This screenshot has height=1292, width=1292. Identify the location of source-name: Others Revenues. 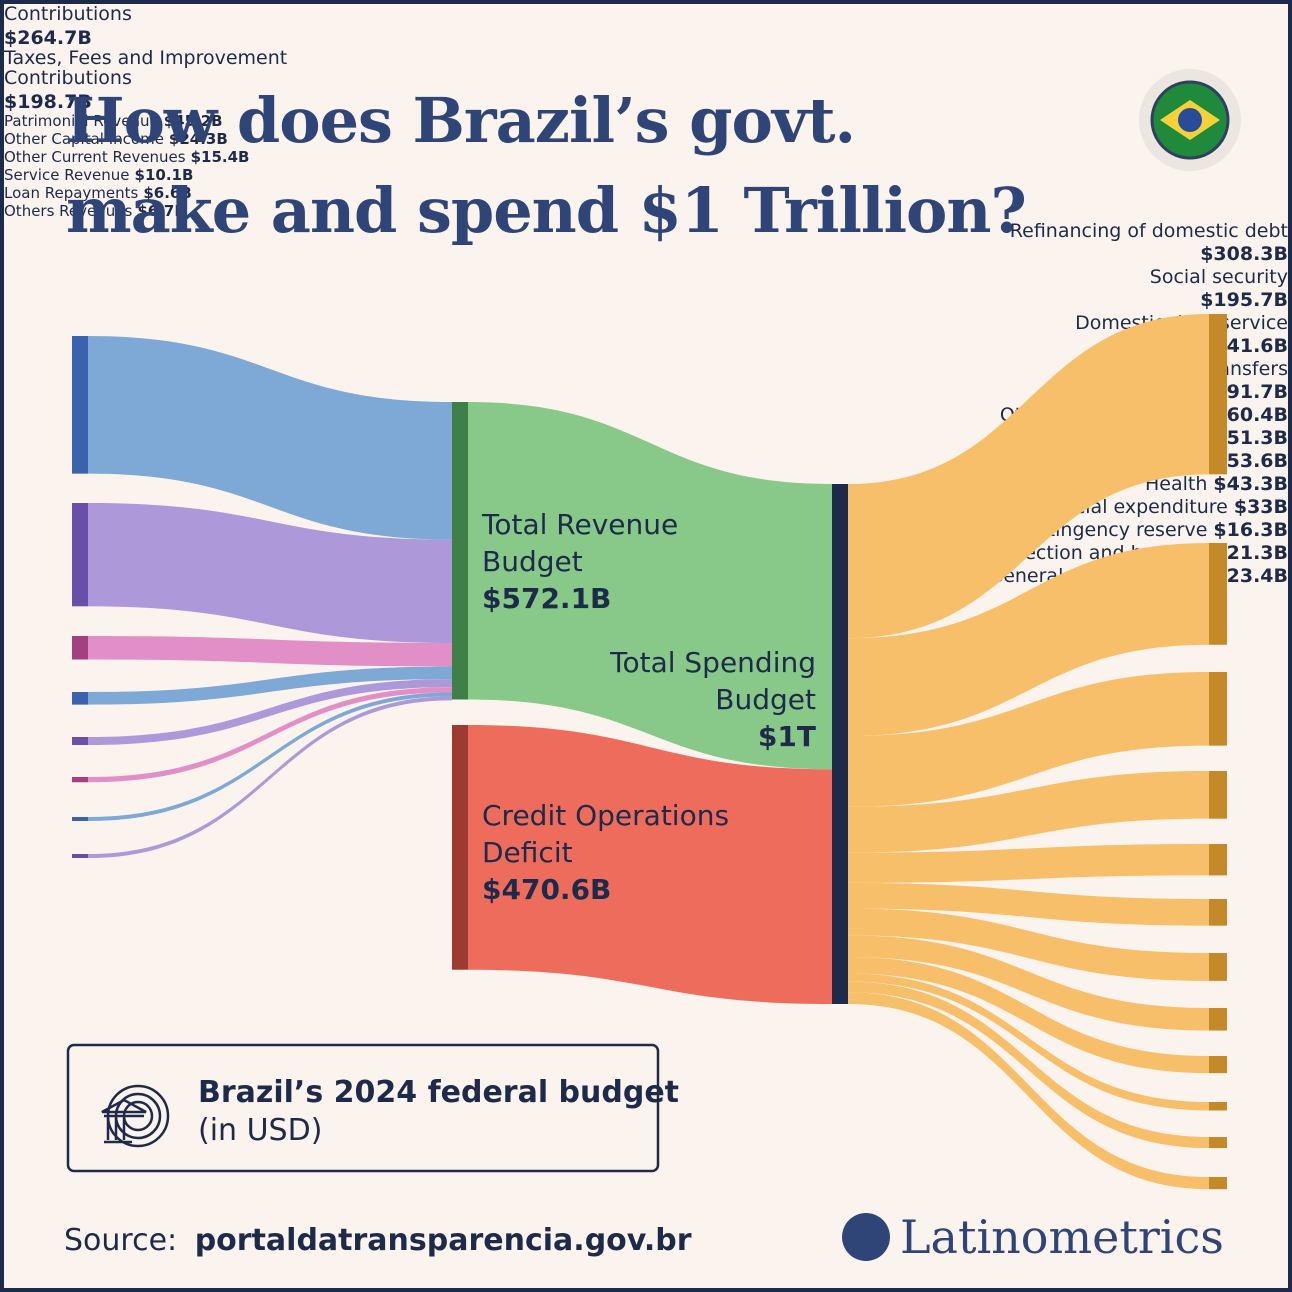
(68, 211).